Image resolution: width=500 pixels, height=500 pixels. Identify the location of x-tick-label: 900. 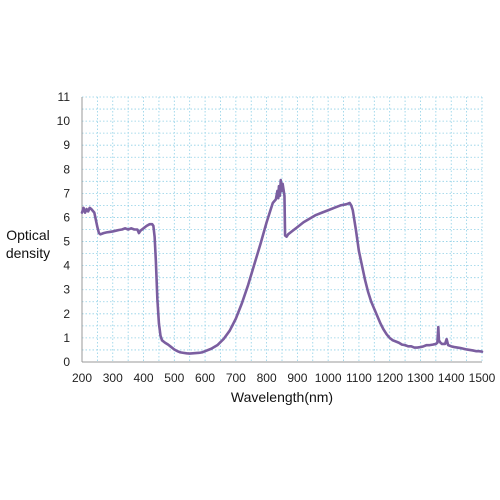
(297, 378).